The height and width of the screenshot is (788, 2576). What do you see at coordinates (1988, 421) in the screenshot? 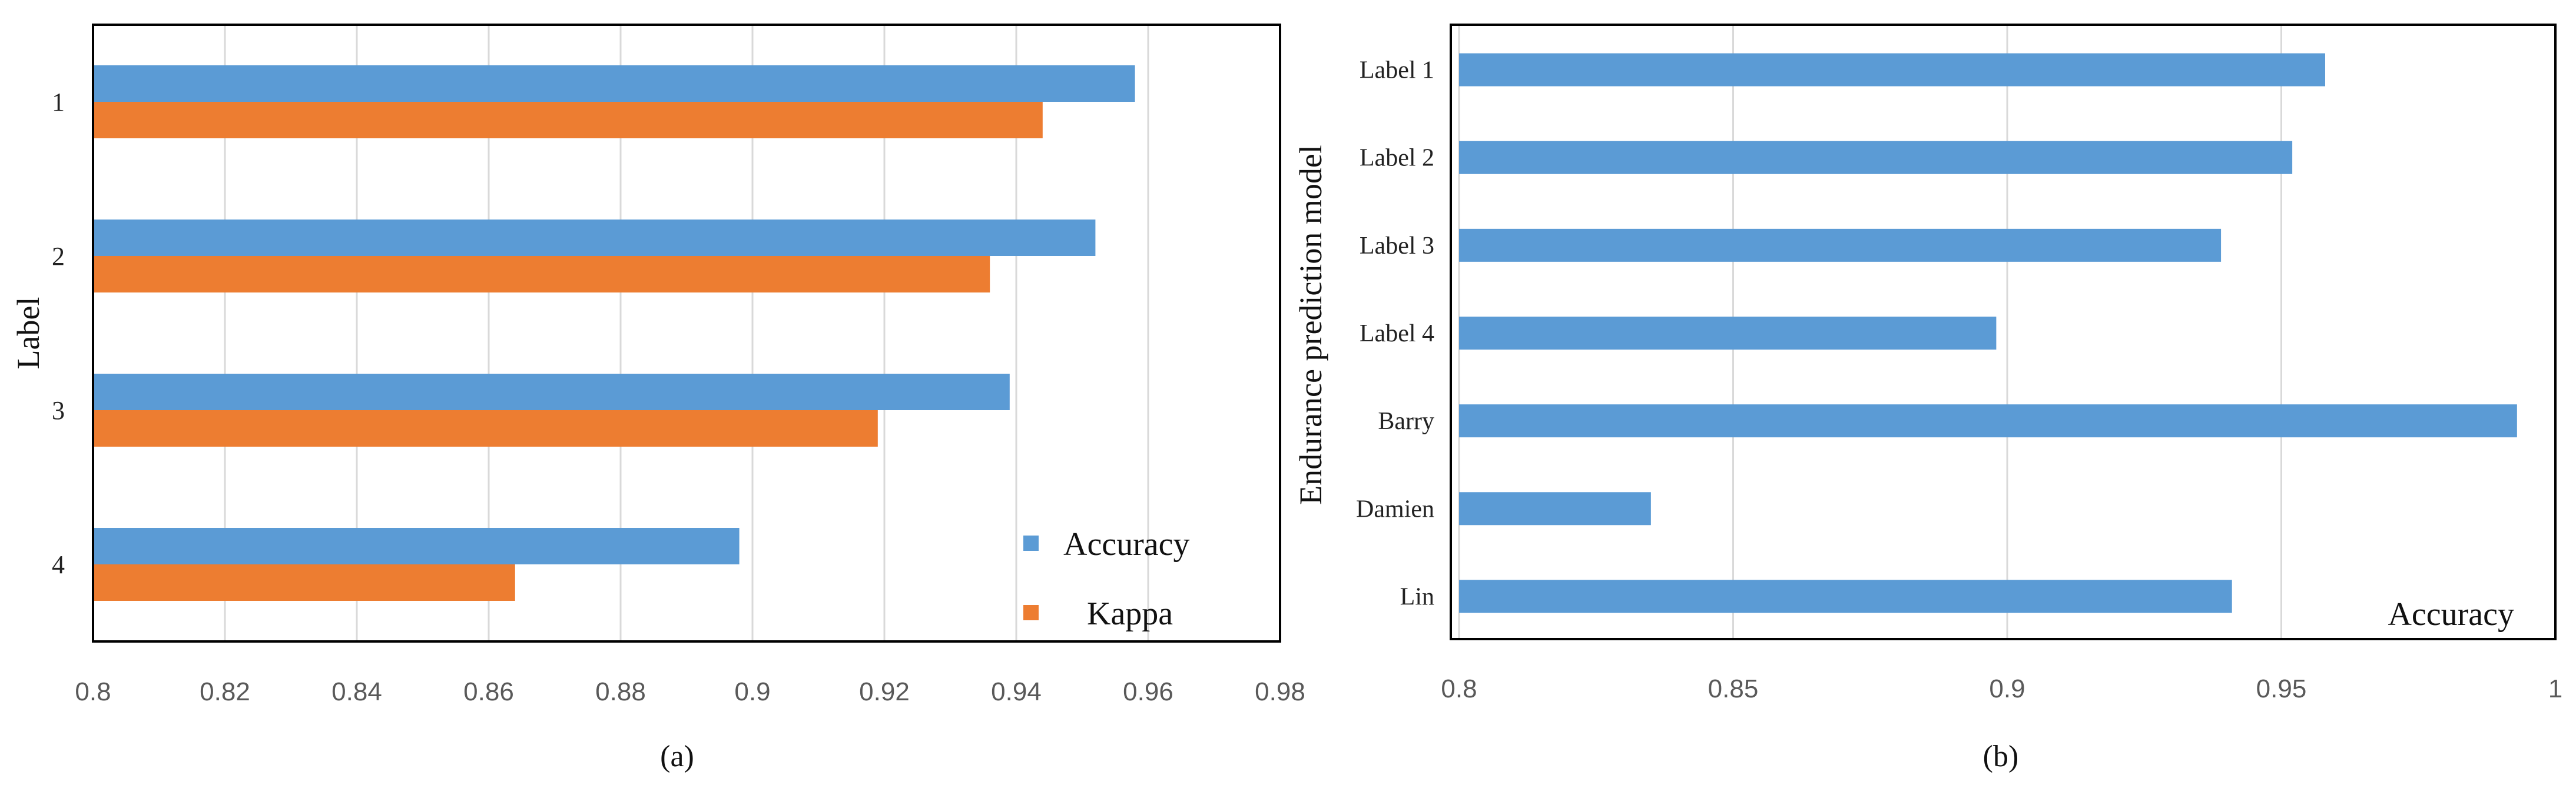
I see `bar-accuracy-barry` at bounding box center [1988, 421].